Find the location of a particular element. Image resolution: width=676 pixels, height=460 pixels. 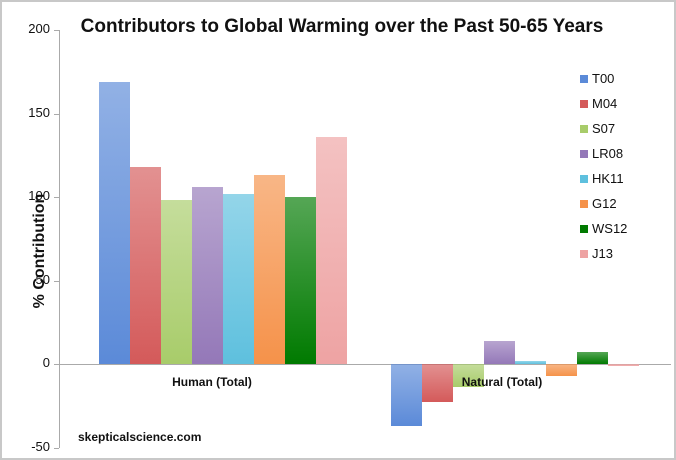

legend-item: M04 is located at coordinates (603, 103).